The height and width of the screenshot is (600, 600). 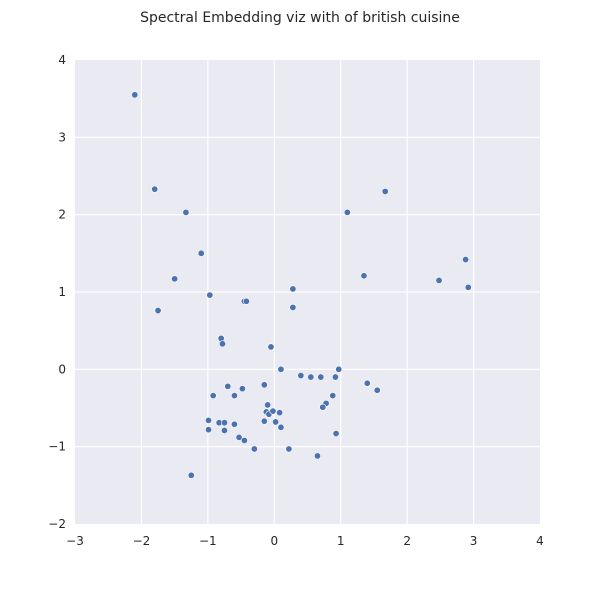 What do you see at coordinates (62, 292) in the screenshot?
I see `y-tick-label: 1` at bounding box center [62, 292].